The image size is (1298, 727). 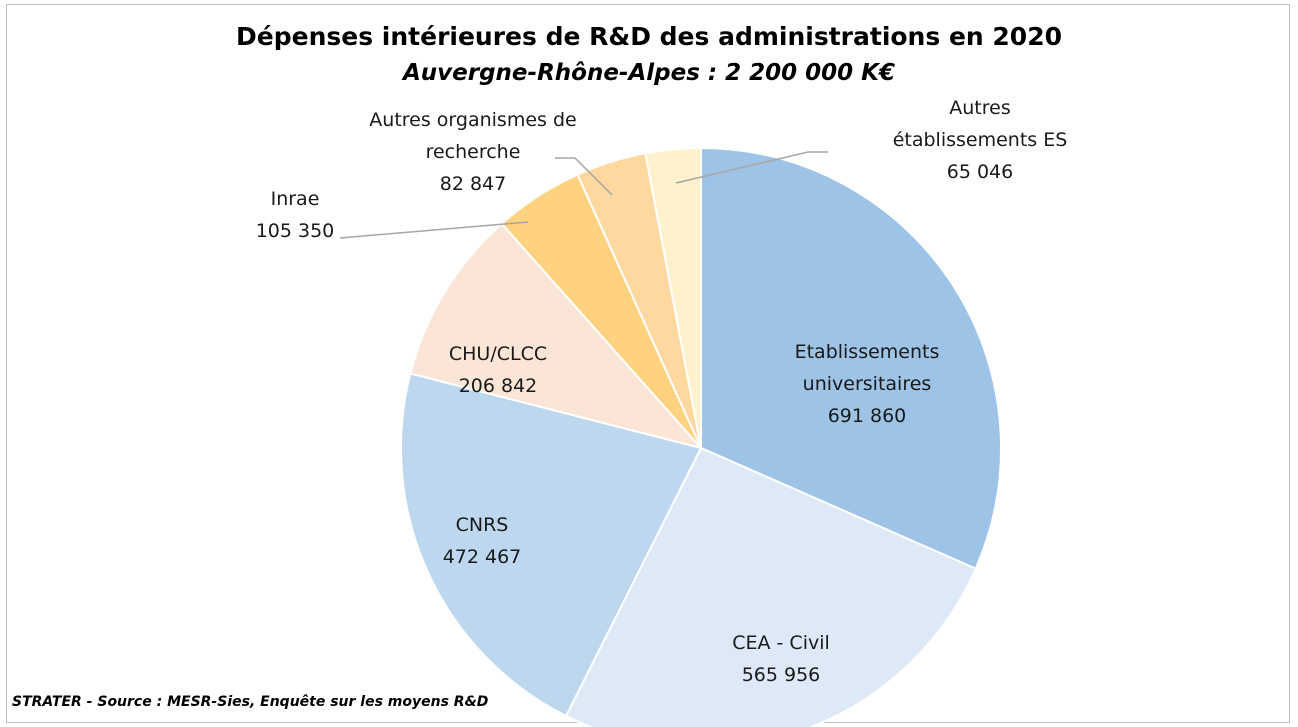 I want to click on value-label: 565 956, so click(x=781, y=675).